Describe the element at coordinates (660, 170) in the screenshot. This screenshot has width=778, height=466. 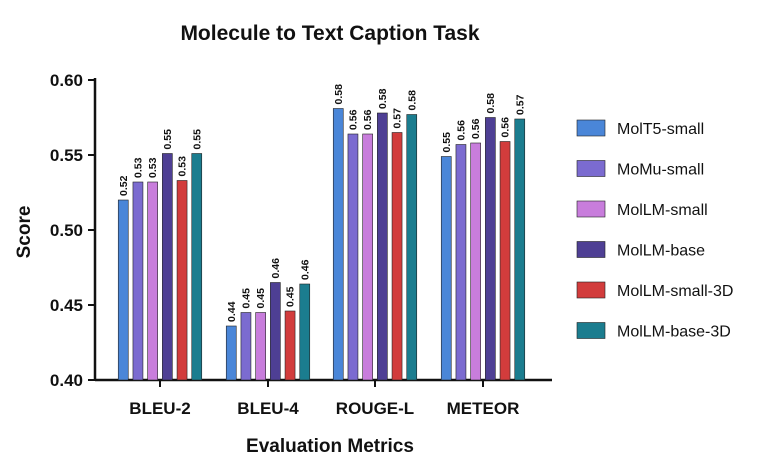
I see `legend-label: MoMu-small` at that location.